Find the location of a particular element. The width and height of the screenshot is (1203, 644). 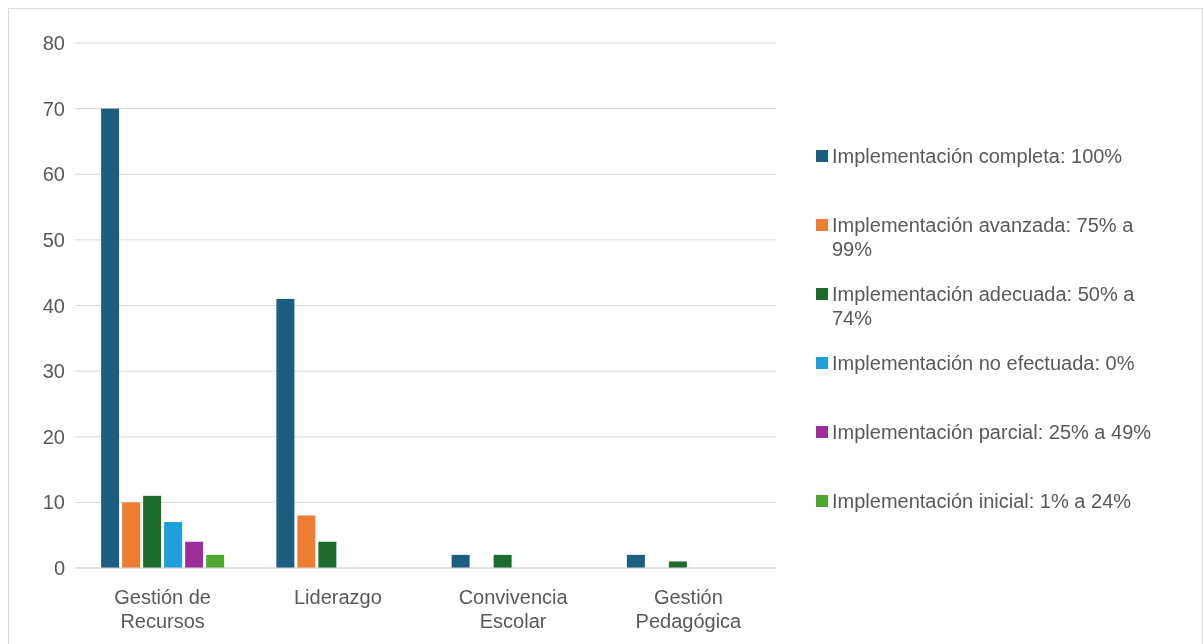

y-tick-label: 40 is located at coordinates (53, 305).